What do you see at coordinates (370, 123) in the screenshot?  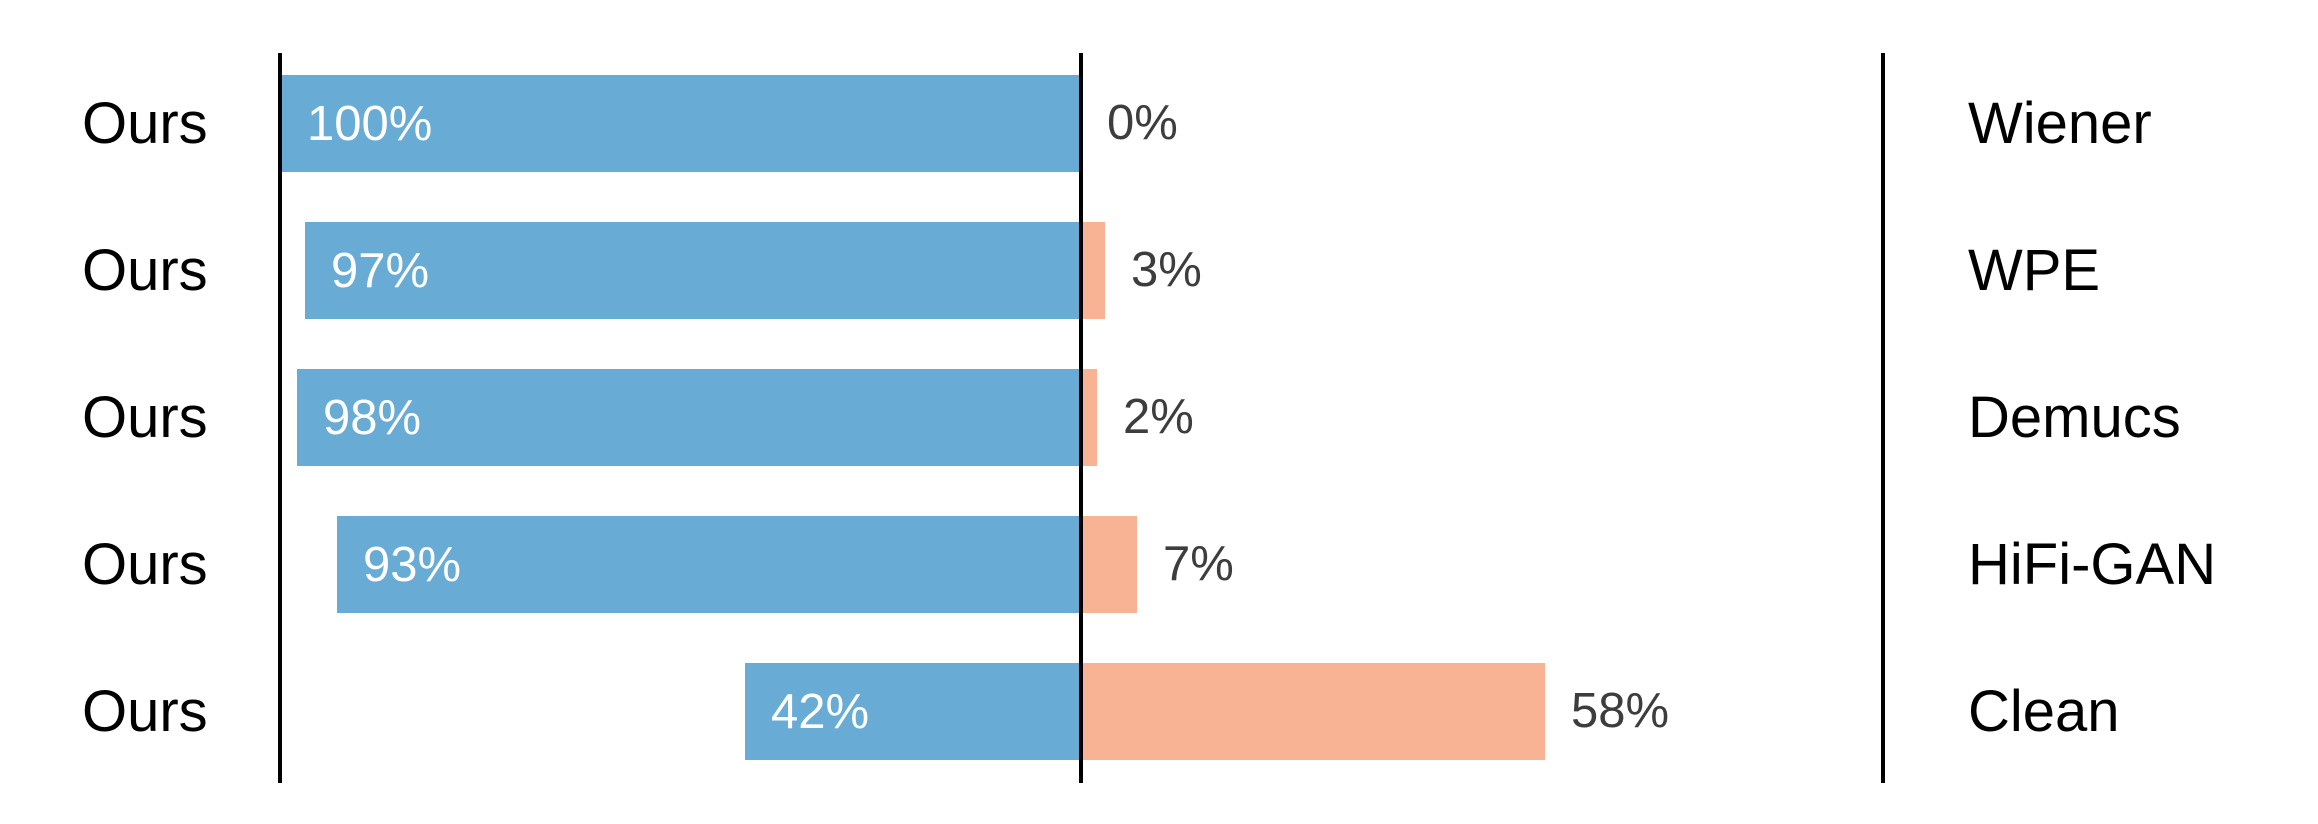 I see `ours-value-label: 100%` at bounding box center [370, 123].